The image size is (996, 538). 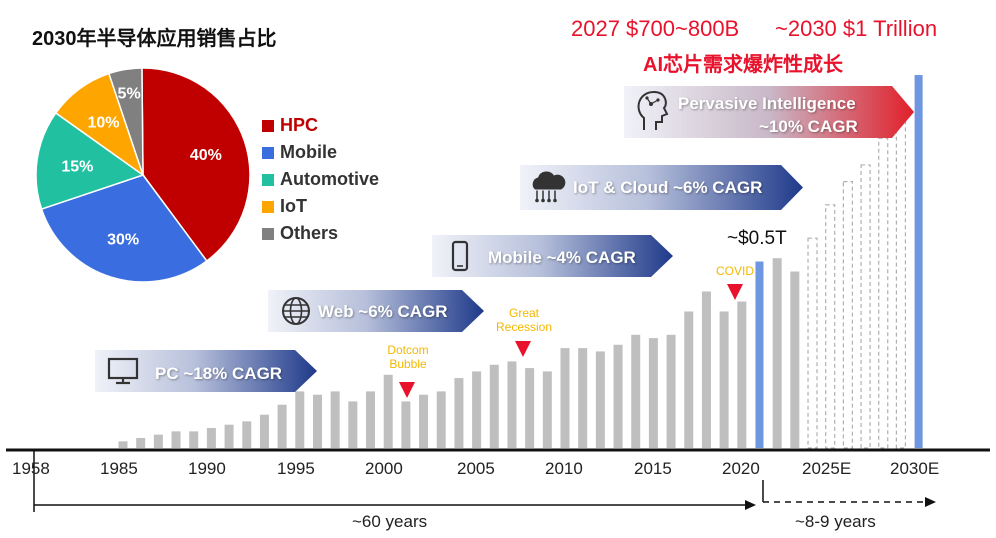 What do you see at coordinates (247, 434) in the screenshot?
I see `bar-1992` at bounding box center [247, 434].